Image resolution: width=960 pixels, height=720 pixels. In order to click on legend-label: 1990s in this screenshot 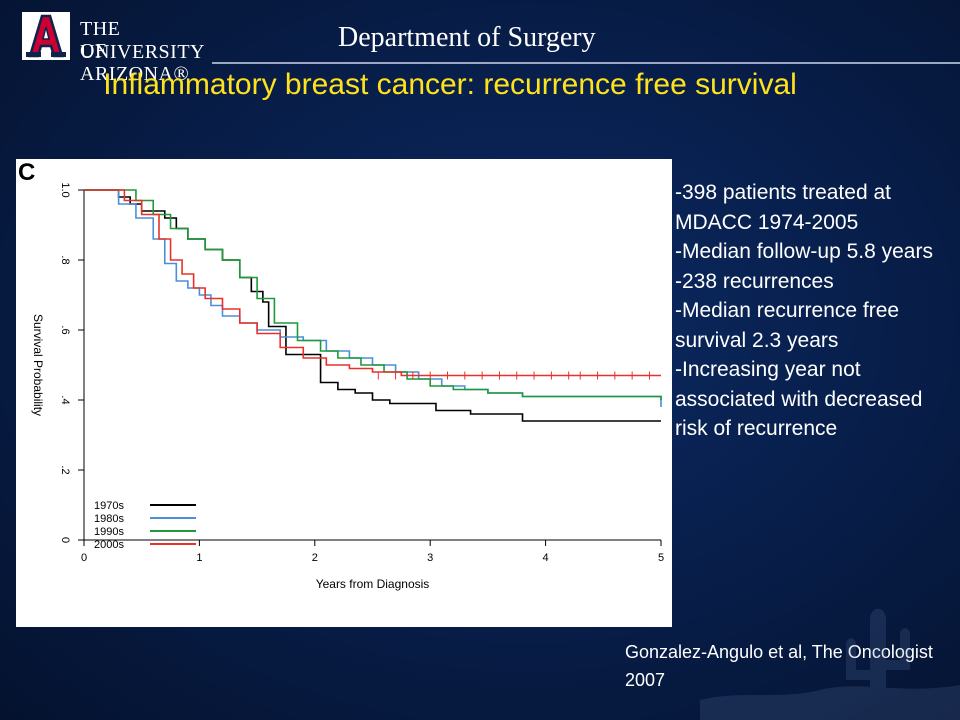, I will do `click(109, 532)`.